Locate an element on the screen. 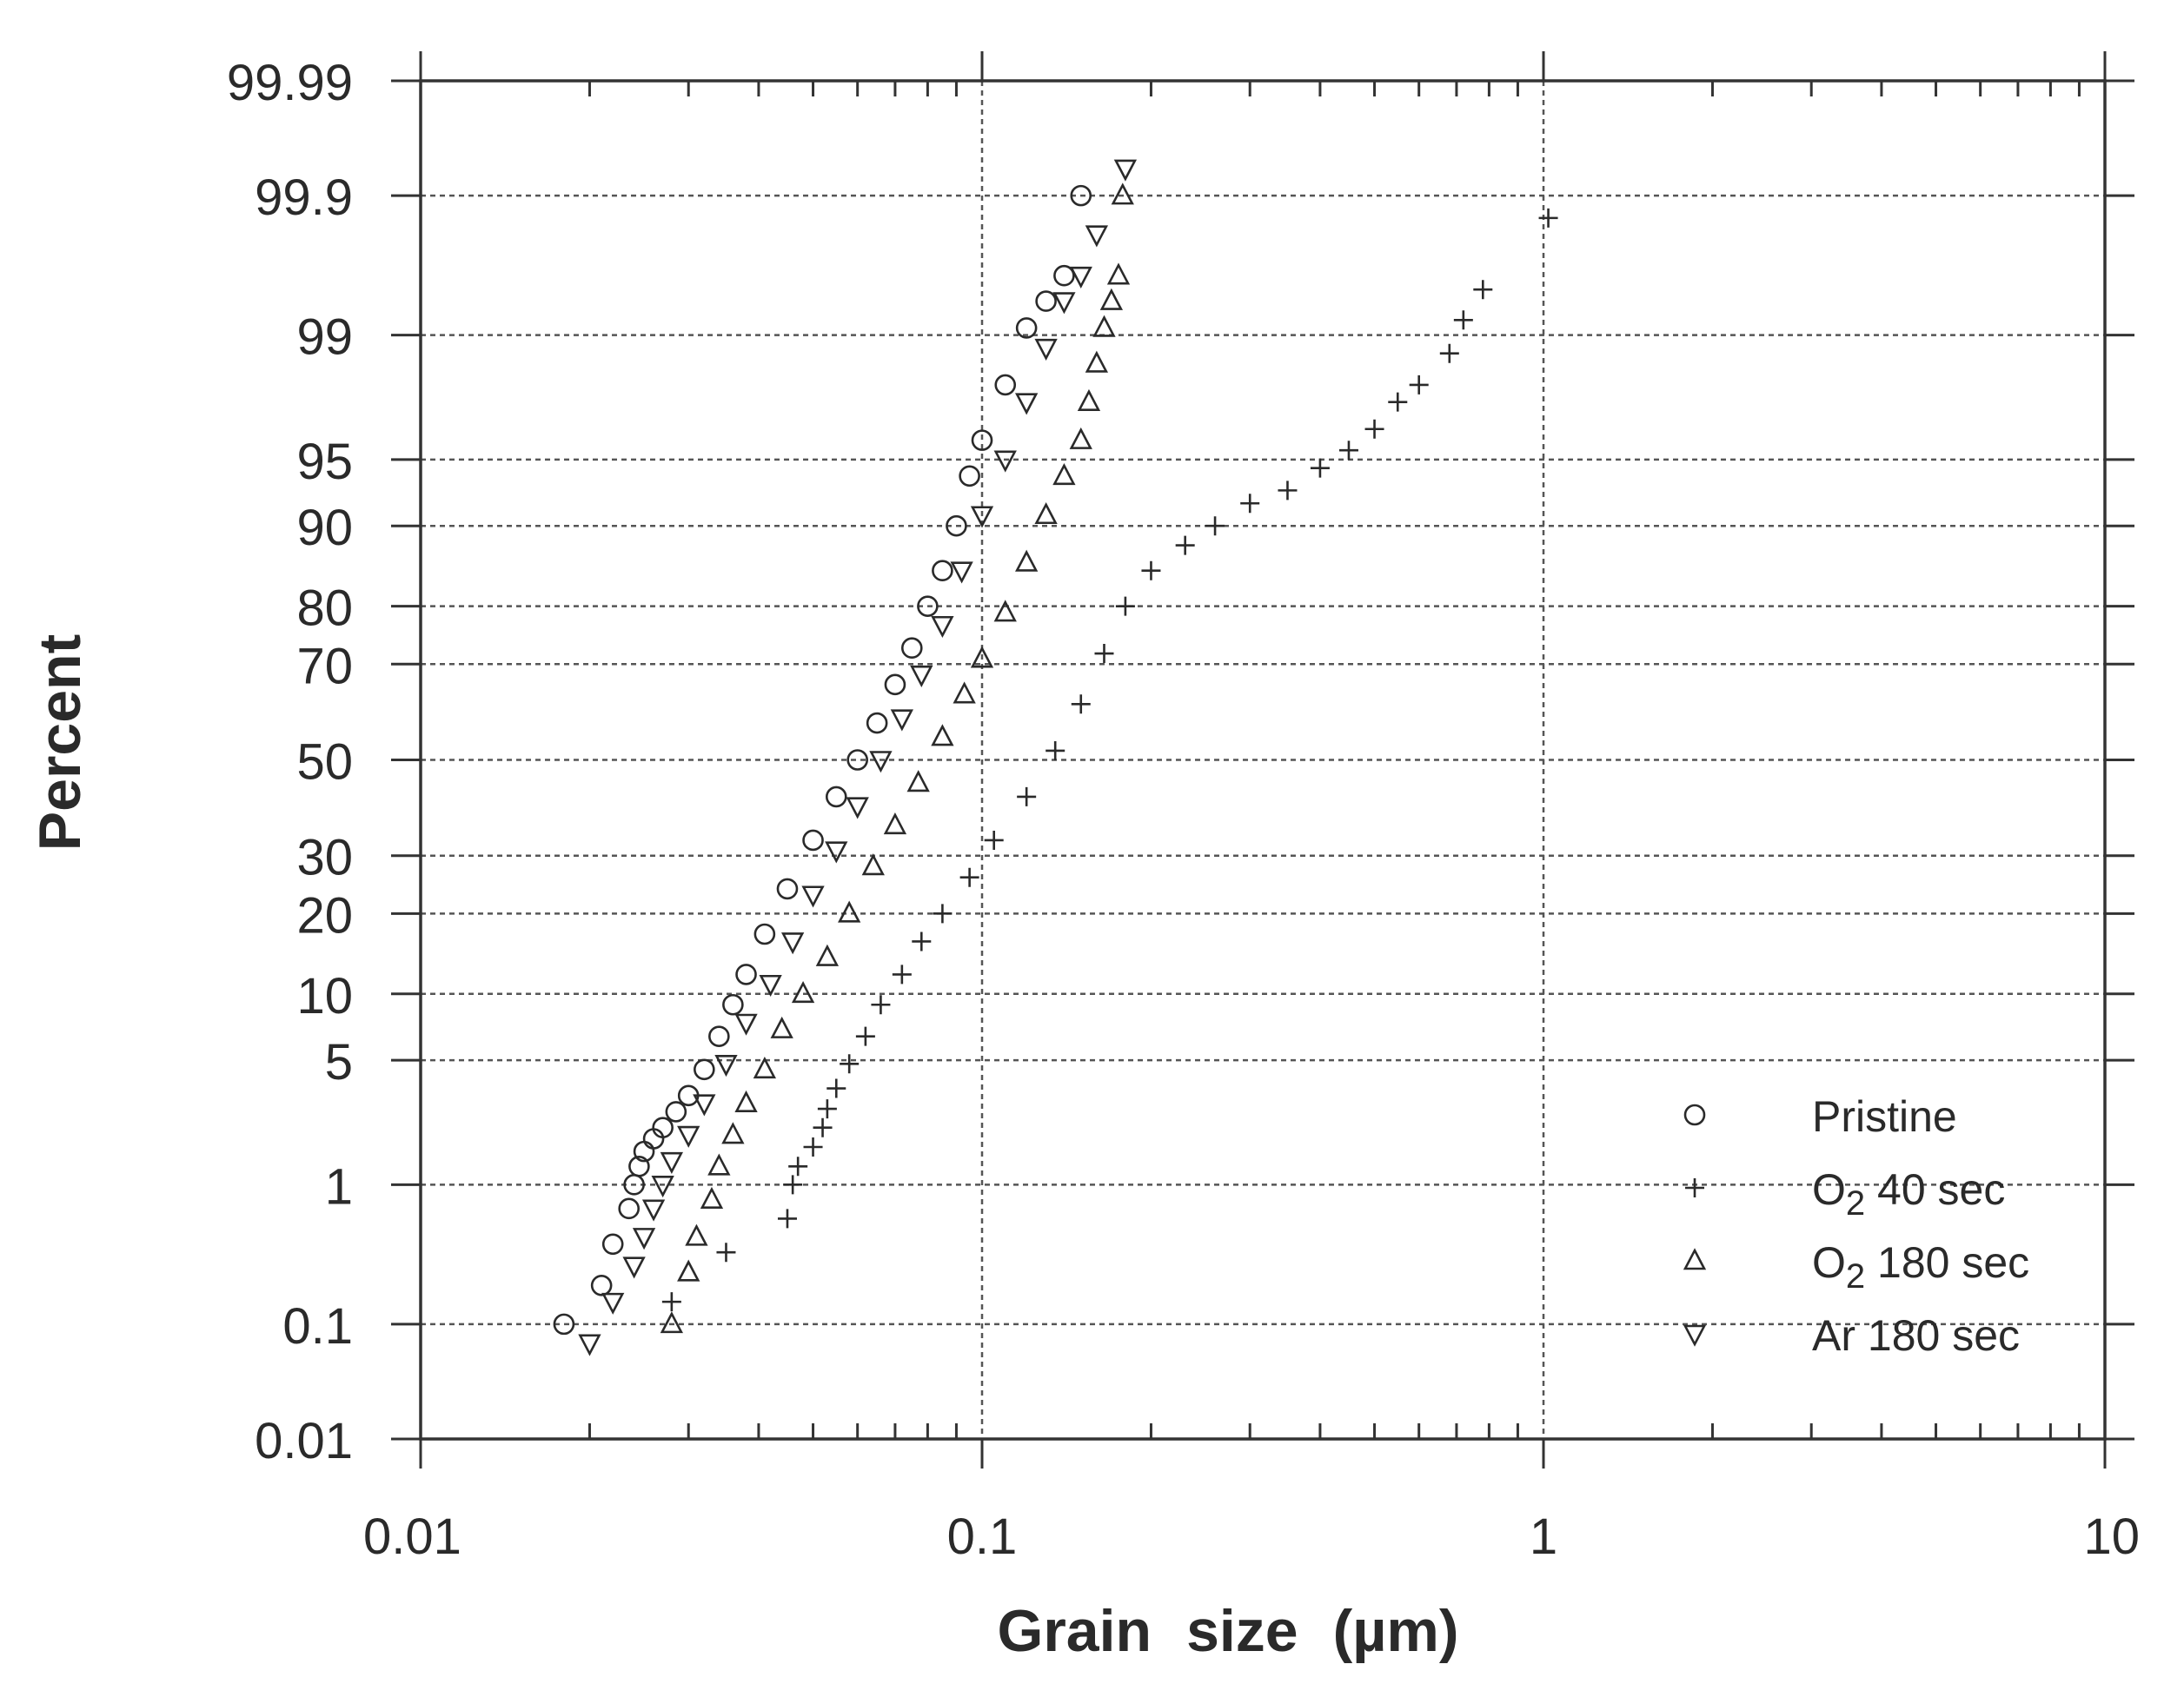 The width and height of the screenshot is (2184, 1704). y-tick-label: 10 is located at coordinates (324, 996).